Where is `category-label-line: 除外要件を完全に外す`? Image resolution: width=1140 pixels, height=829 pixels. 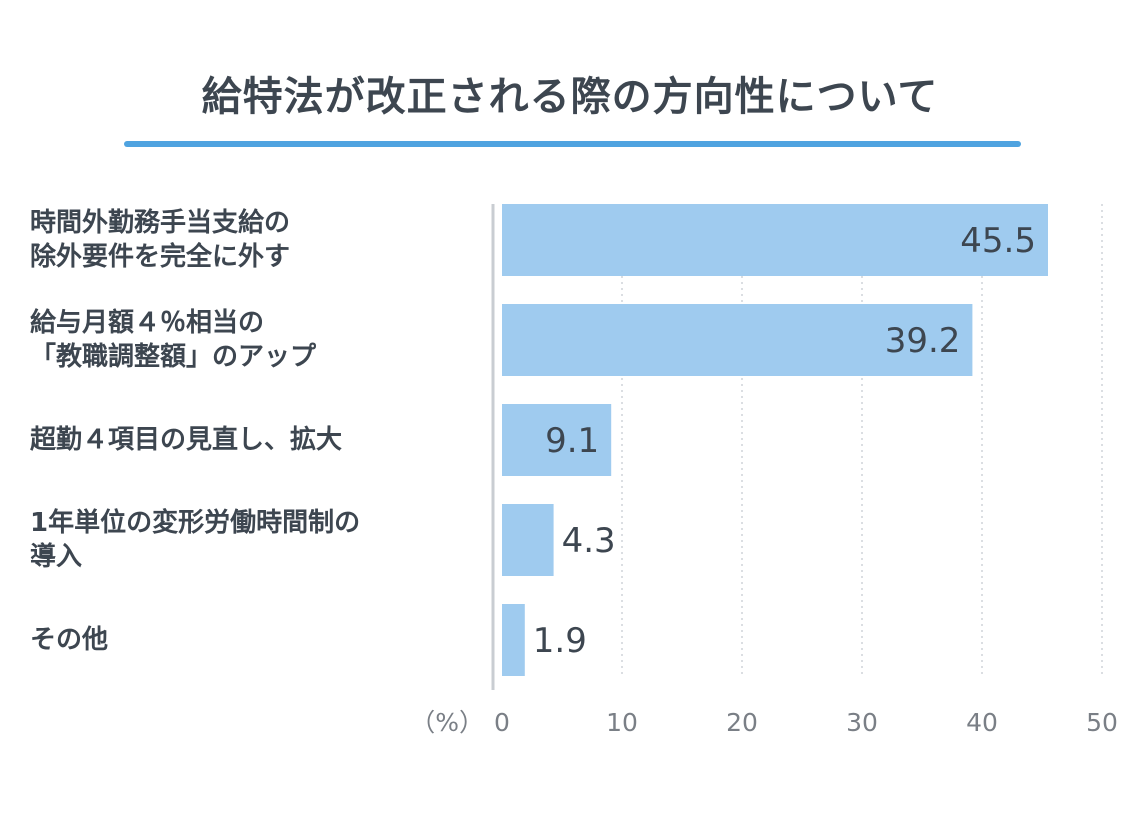
category-label-line: 除外要件を完全に外す is located at coordinates (160, 257).